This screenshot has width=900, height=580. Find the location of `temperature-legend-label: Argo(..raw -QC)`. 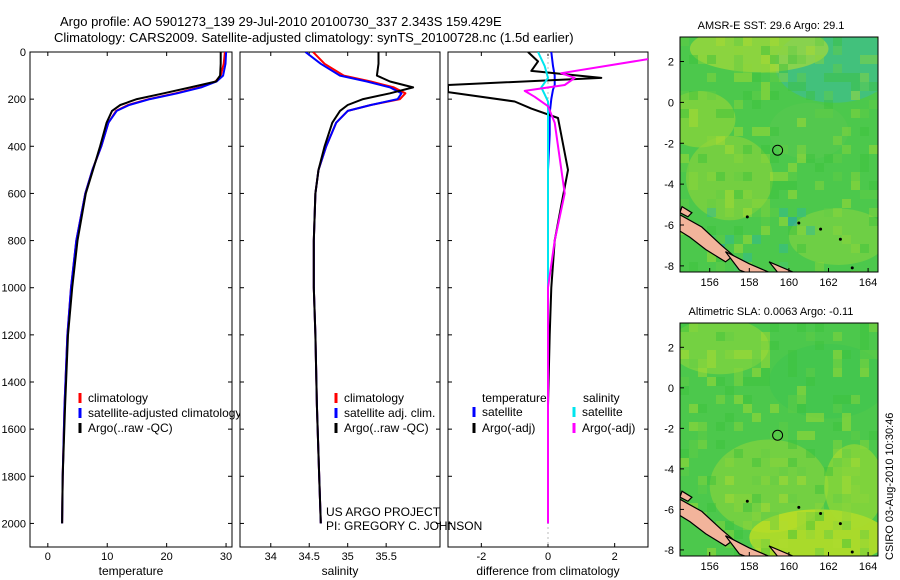

temperature-legend-label: Argo(..raw -QC) is located at coordinates (130, 428).